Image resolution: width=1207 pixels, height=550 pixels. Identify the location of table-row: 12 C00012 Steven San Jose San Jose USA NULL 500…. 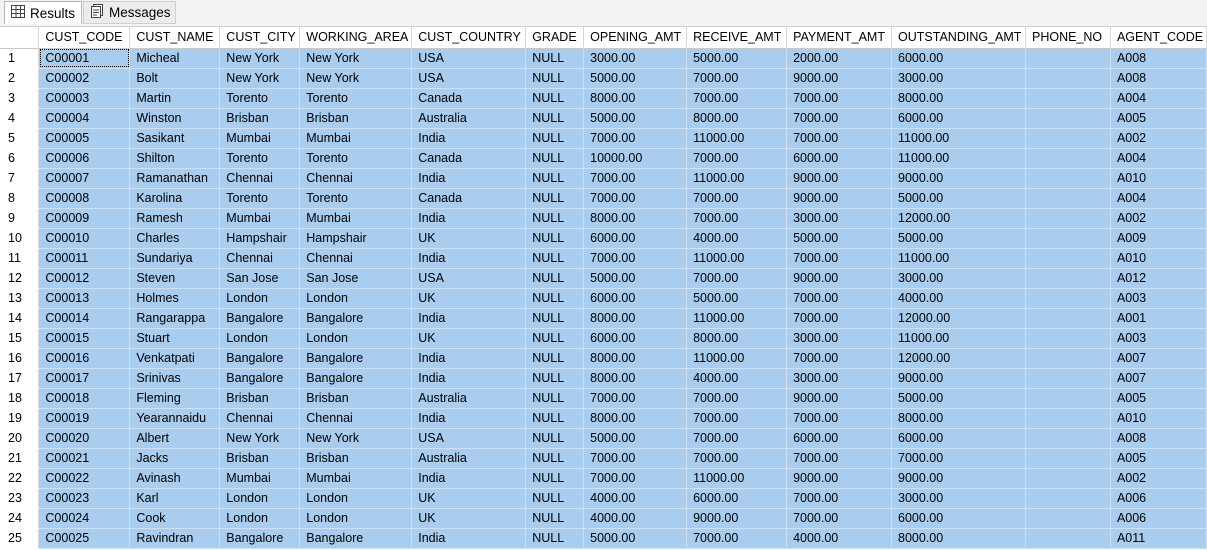
(603, 278).